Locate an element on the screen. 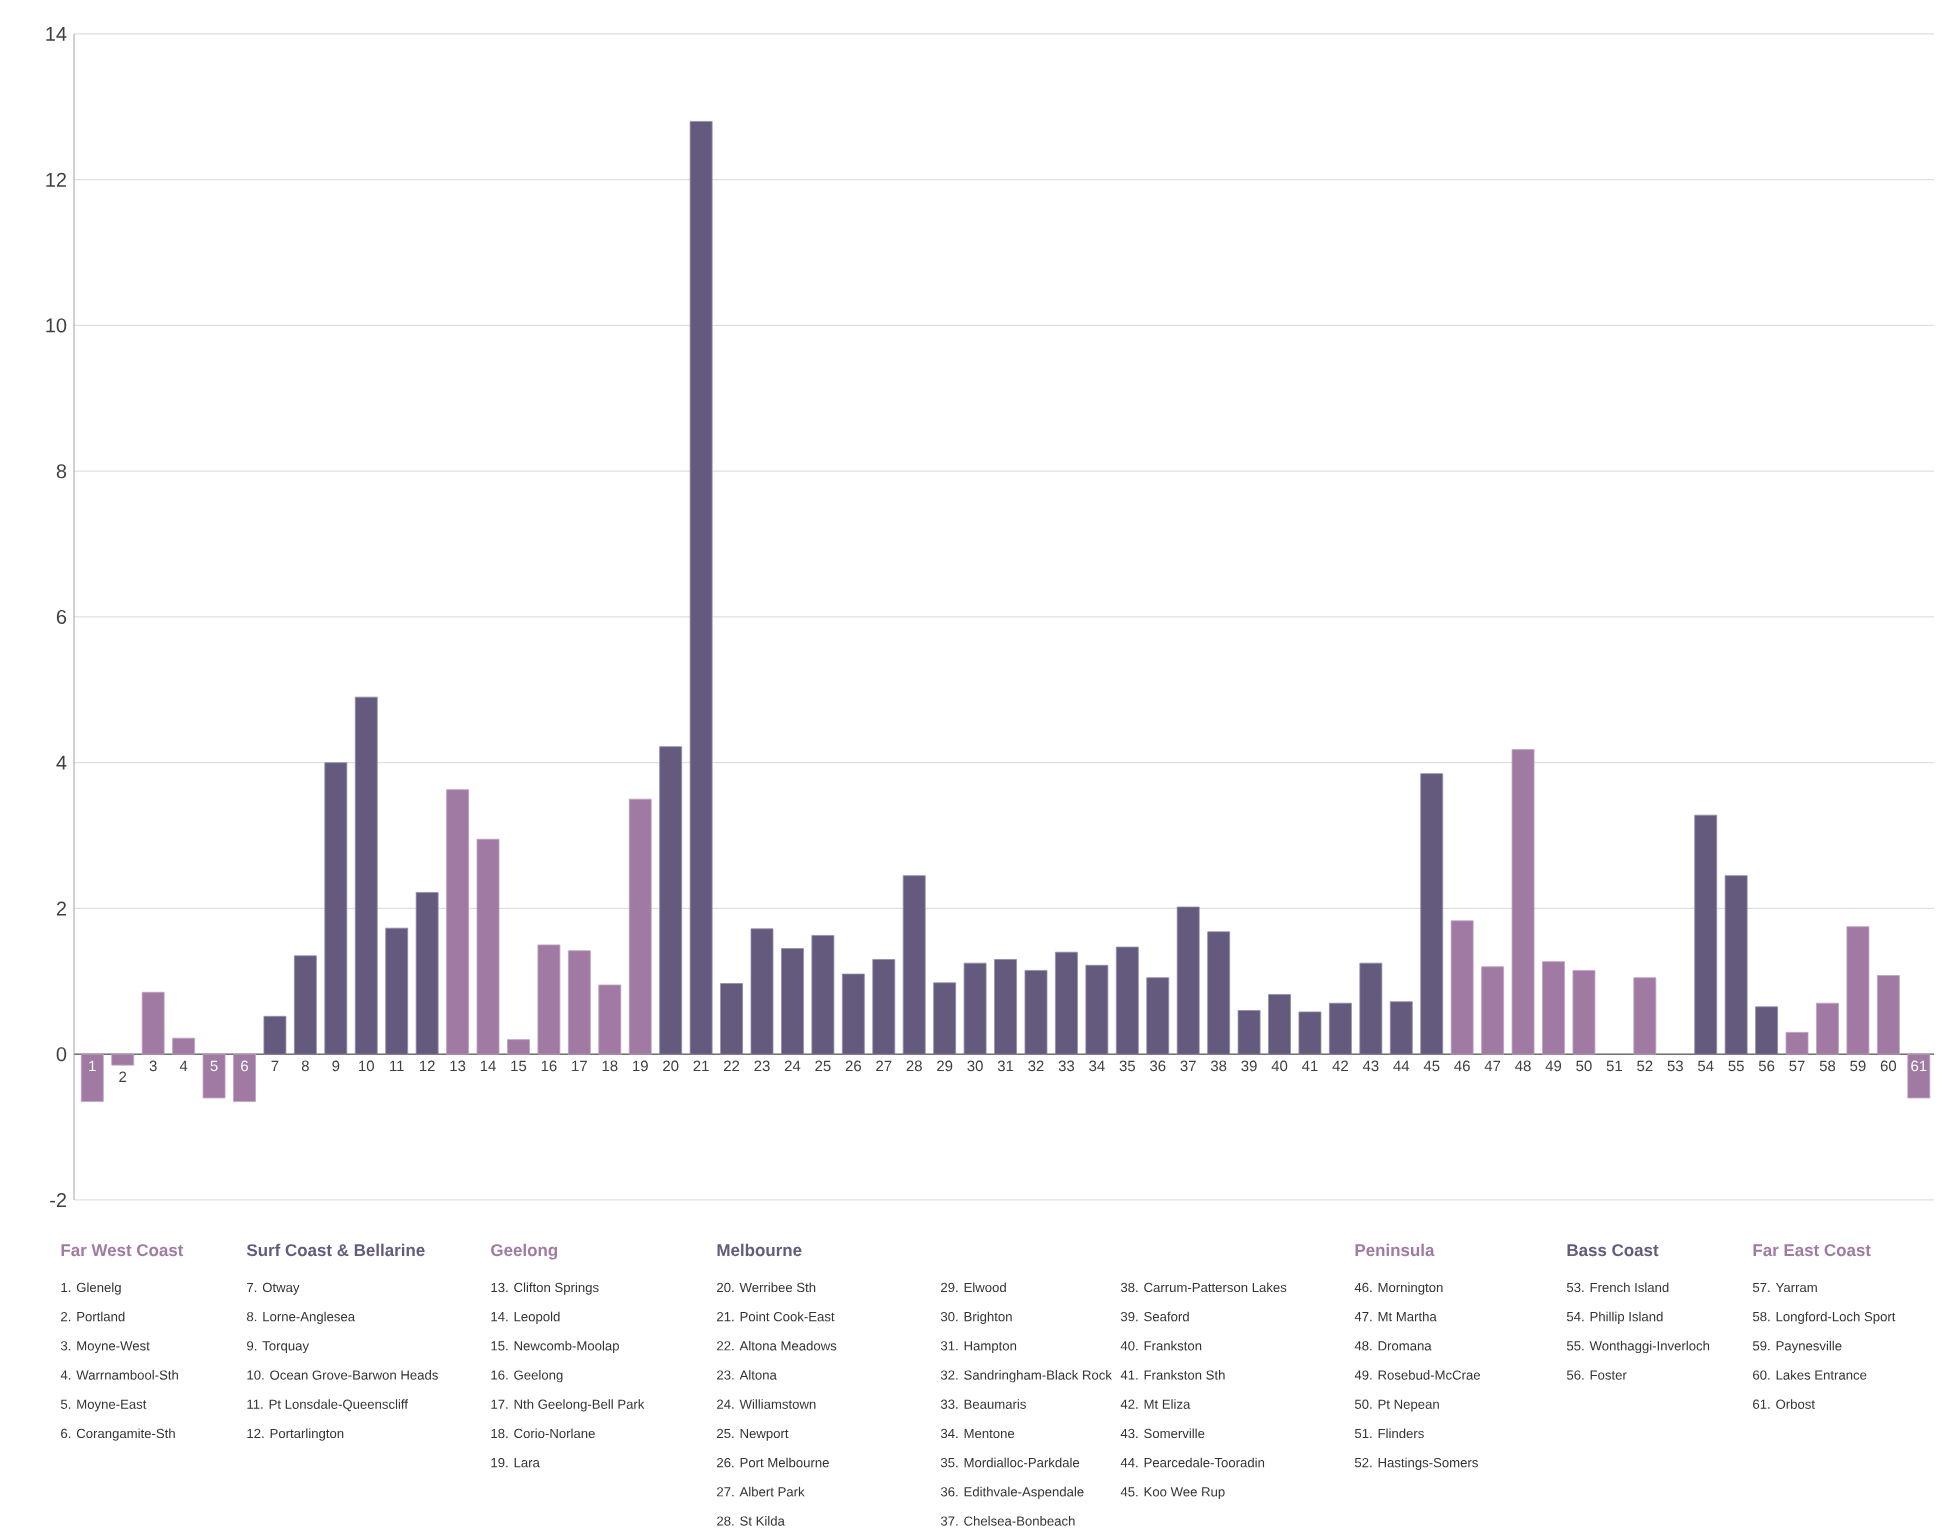  y-tick-label: 6 is located at coordinates (61, 617).